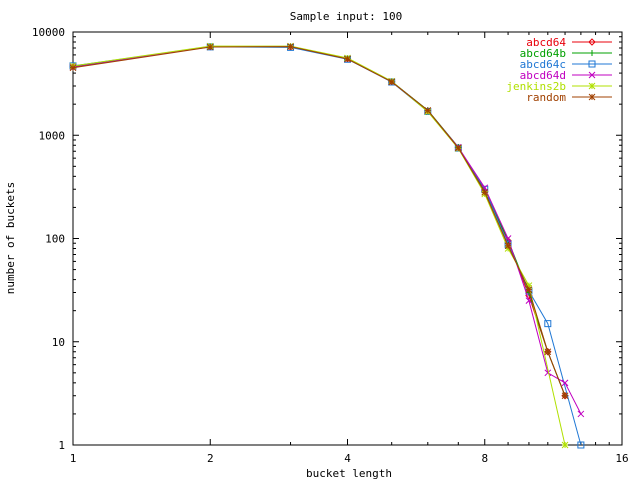 This screenshot has height=480, width=640. Describe the element at coordinates (543, 64) in the screenshot. I see `legend-label: abcd64c` at that location.